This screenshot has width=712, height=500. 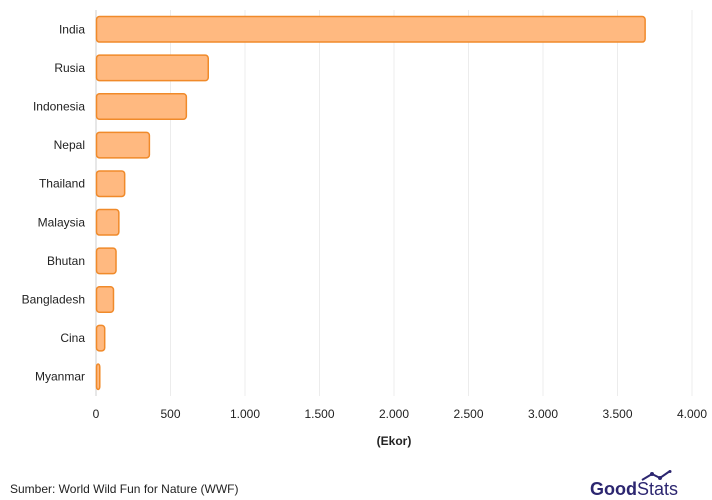 I want to click on goodstats-logo: GoodStats, so click(x=634, y=484).